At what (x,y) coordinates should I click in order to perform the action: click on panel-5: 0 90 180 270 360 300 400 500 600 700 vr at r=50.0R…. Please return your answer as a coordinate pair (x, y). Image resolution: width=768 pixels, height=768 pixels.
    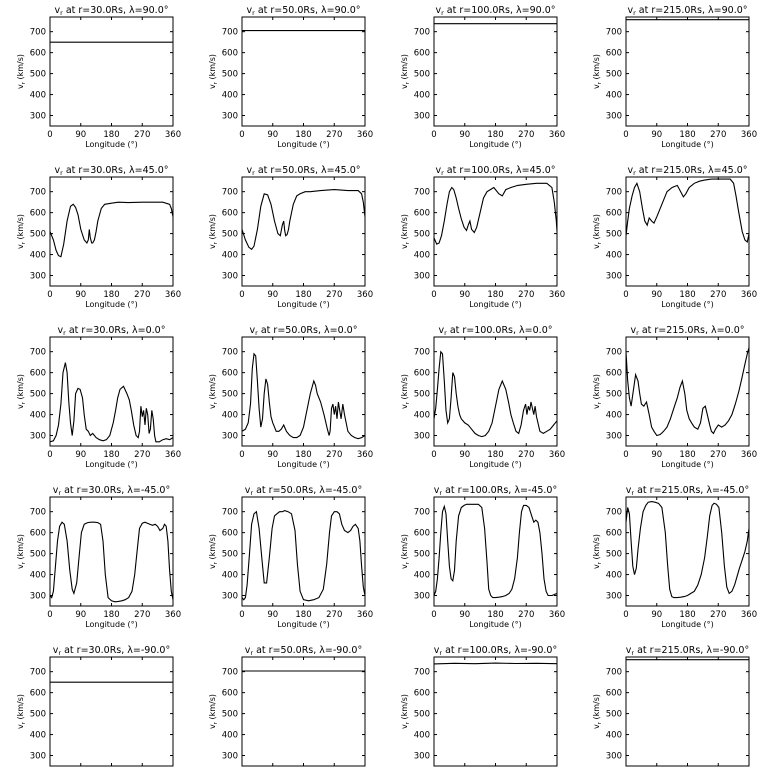
    Looking at the image, I should click on (290, 237).